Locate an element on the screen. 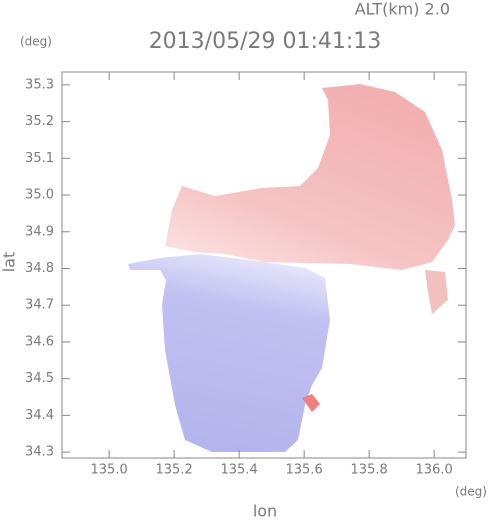 This screenshot has height=525, width=491. y-tick-label: 35.0 is located at coordinates (39, 195).